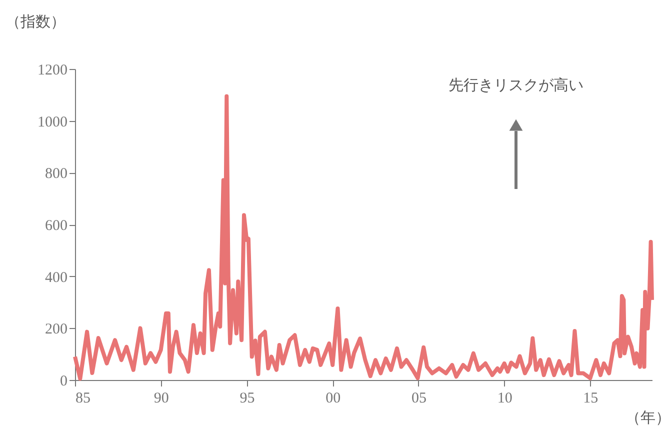  Describe the element at coordinates (53, 70) in the screenshot. I see `y-tick-label: 1200` at that location.